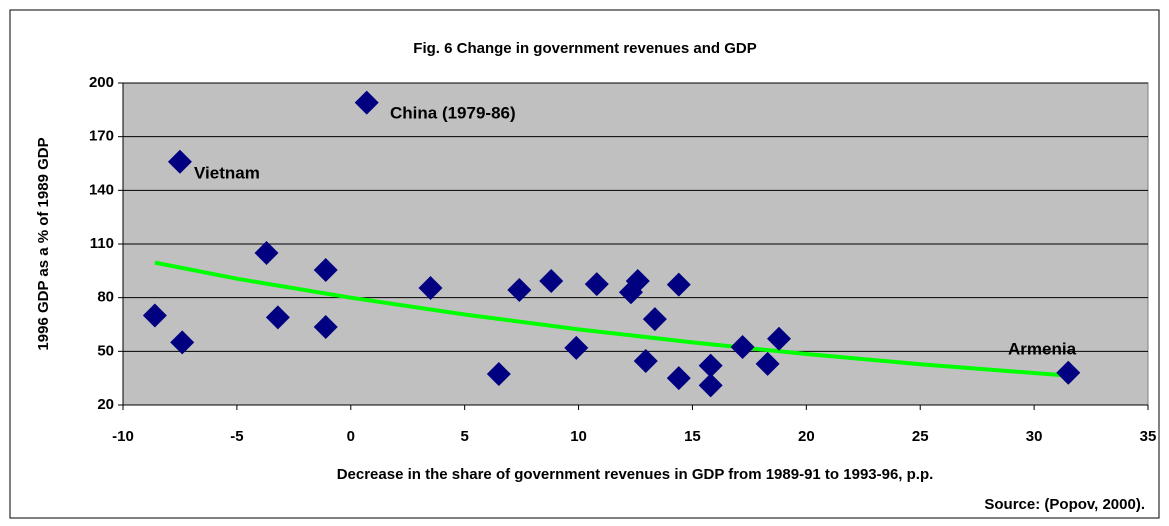  What do you see at coordinates (1064, 504) in the screenshot?
I see `source: Source: (Popov, 2000).` at bounding box center [1064, 504].